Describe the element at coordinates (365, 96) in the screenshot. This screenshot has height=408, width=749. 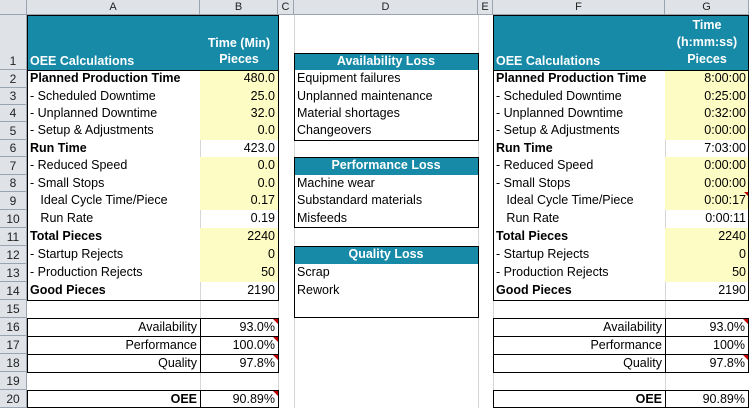
I see `availability-loss-item: Unplanned maintenance` at that location.